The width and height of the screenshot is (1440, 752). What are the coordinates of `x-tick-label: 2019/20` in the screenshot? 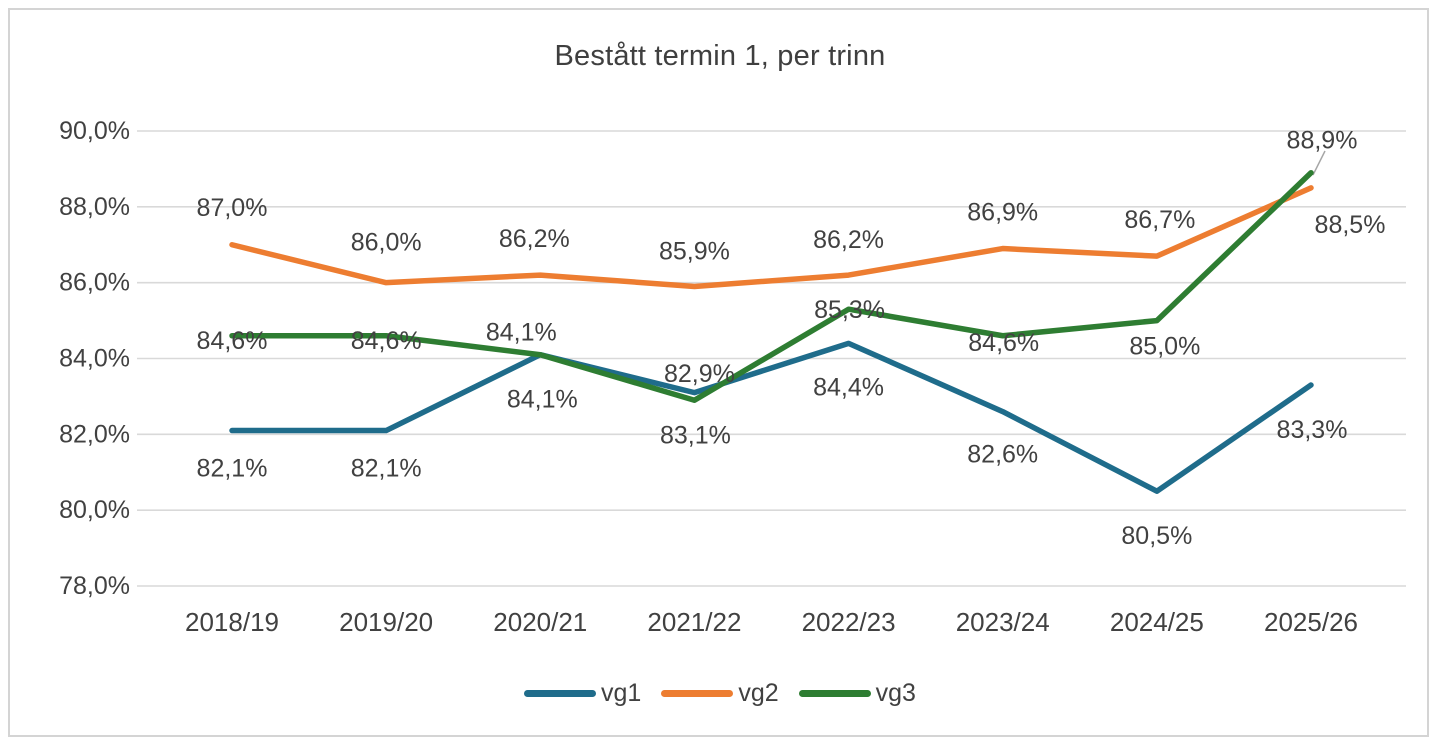 It's located at (386, 622).